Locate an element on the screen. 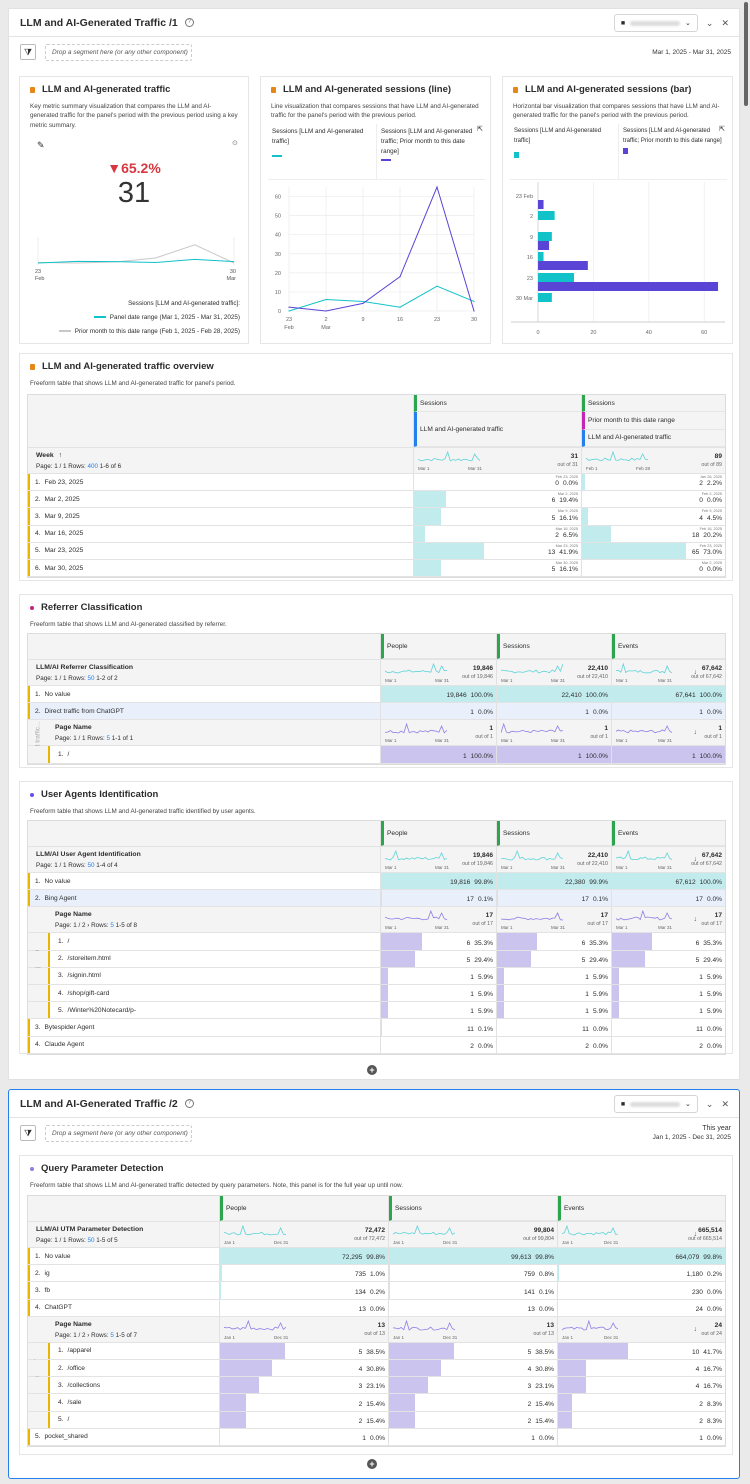 Image resolution: width=750 pixels, height=1484 pixels. scrollbar-thumb is located at coordinates (746, 54).